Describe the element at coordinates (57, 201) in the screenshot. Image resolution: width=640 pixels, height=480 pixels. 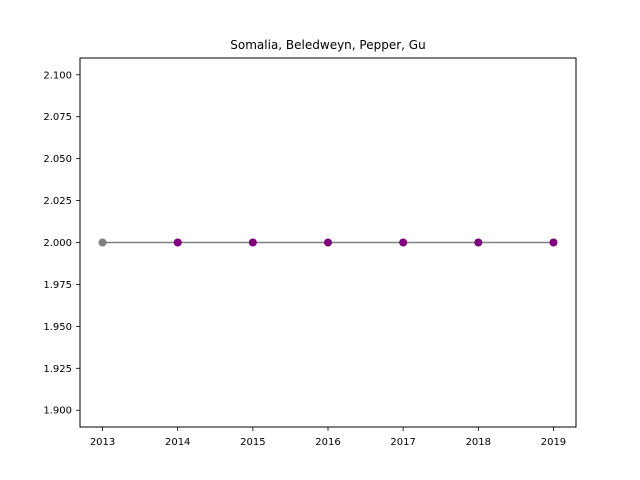
I see `y-tick-label: 2.025` at that location.